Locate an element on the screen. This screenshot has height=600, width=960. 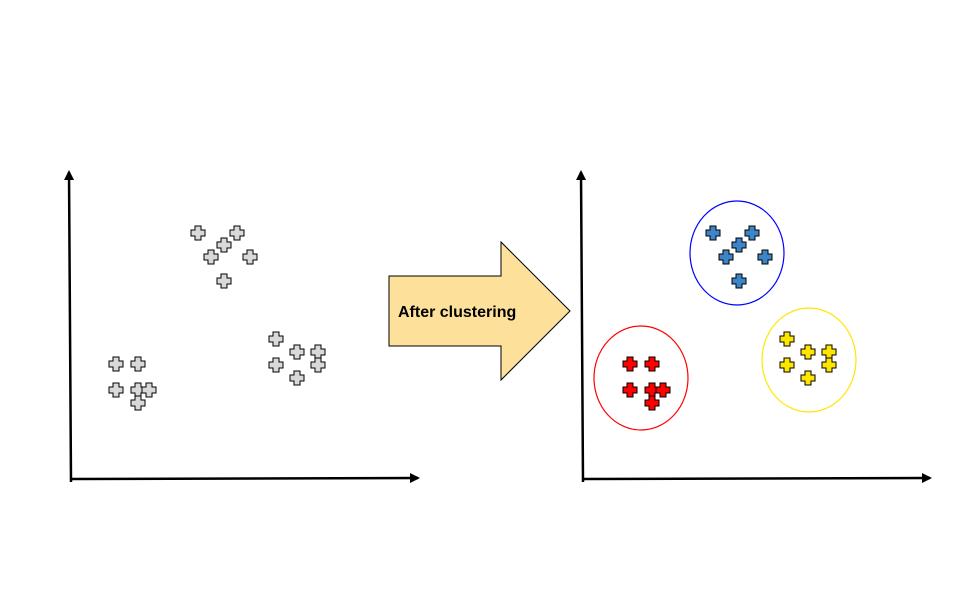
right-x-axis is located at coordinates (757, 478).